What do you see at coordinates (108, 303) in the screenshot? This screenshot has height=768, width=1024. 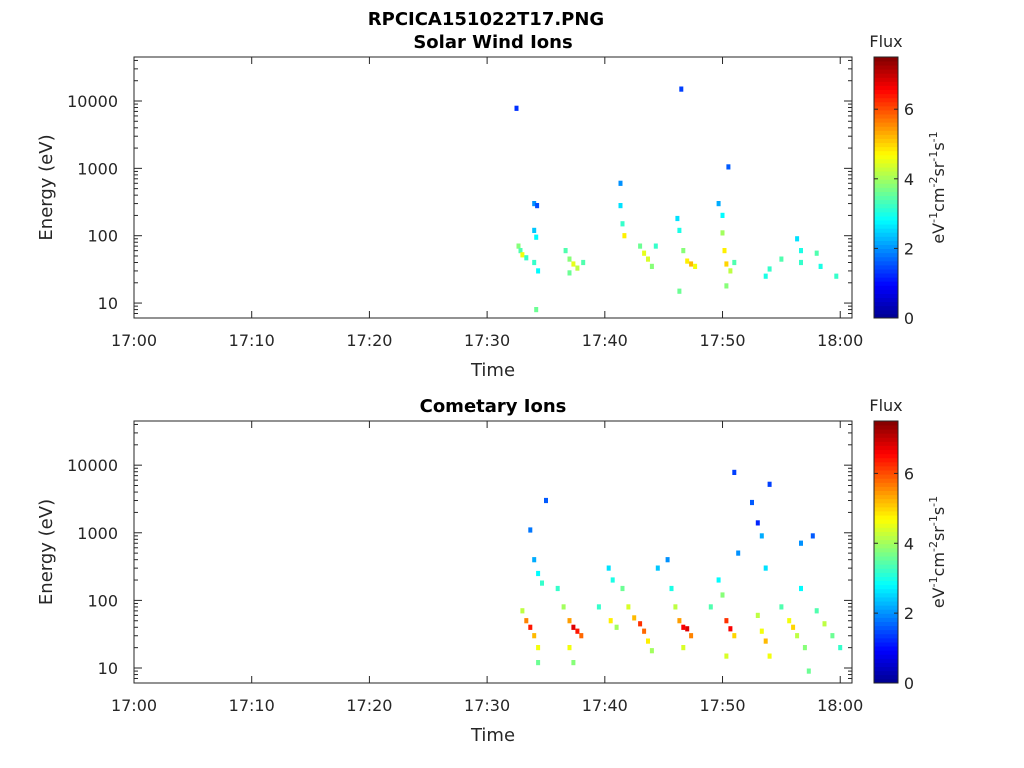 I see `y-tick-label: 10` at bounding box center [108, 303].